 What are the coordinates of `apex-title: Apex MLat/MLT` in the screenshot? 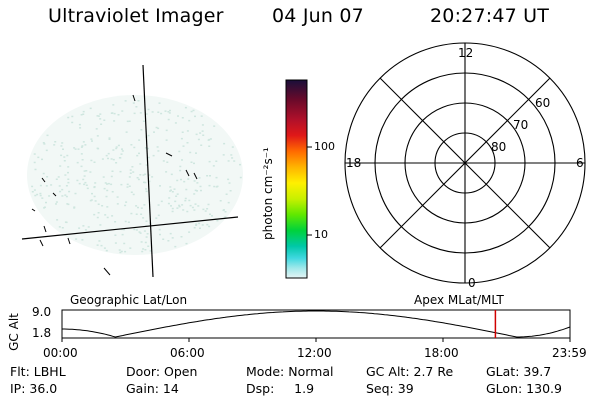 It's located at (459, 300).